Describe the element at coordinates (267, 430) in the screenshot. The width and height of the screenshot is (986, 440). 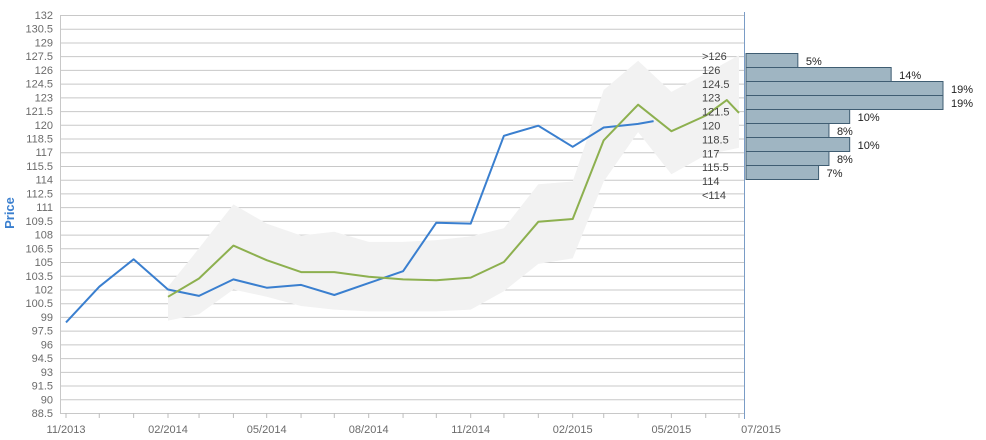
I see `x-tick-label: 05/2014` at that location.